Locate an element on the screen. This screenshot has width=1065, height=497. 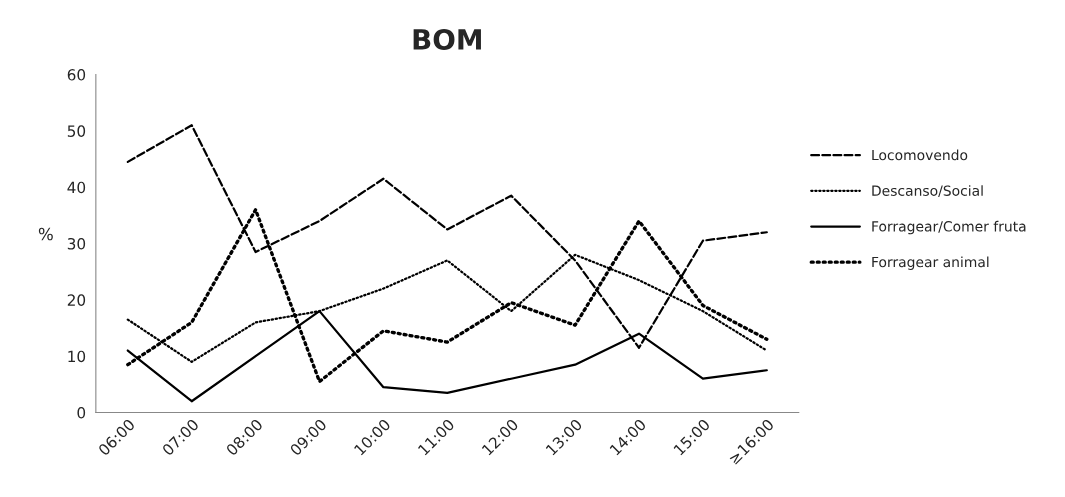
y-tick-label: 20 is located at coordinates (76, 300).